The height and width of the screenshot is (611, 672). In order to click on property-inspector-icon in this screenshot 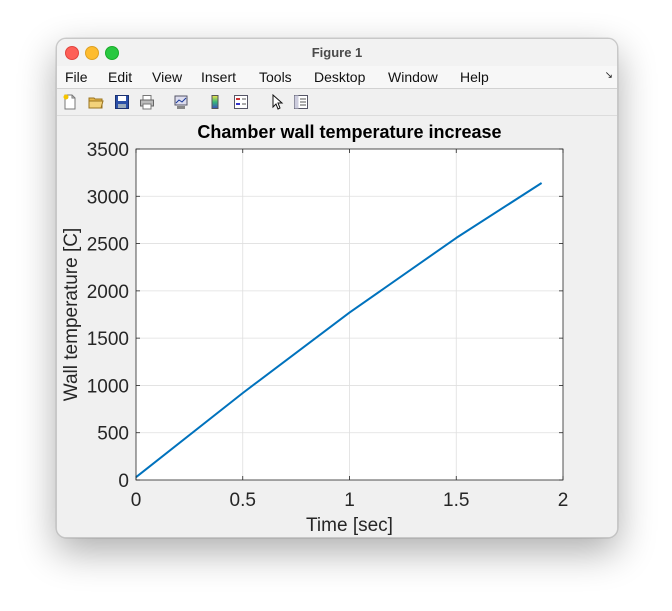, I will do `click(301, 102)`.